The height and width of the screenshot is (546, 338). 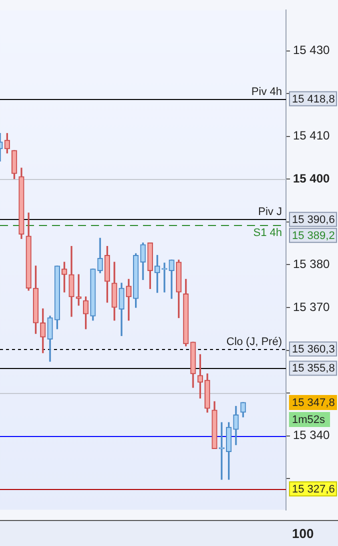 I want to click on ref-line-label: Piv 4h, so click(x=266, y=92).